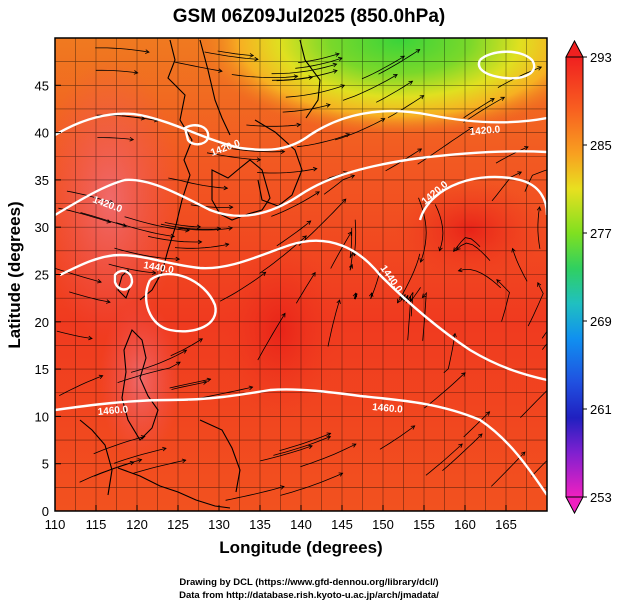 The height and width of the screenshot is (605, 619). I want to click on x-tick-label: 130, so click(219, 524).